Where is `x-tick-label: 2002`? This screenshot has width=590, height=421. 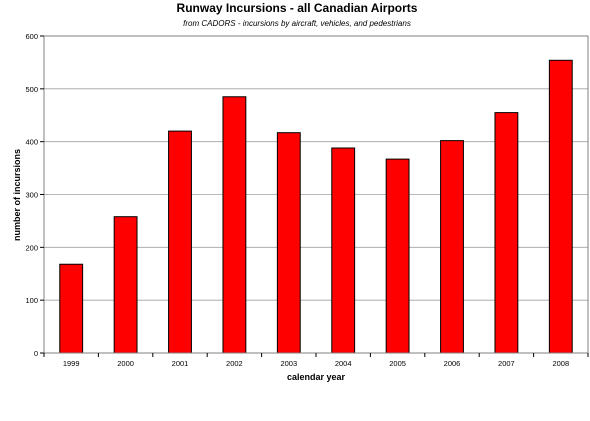 x-tick-label: 2002 is located at coordinates (234, 363).